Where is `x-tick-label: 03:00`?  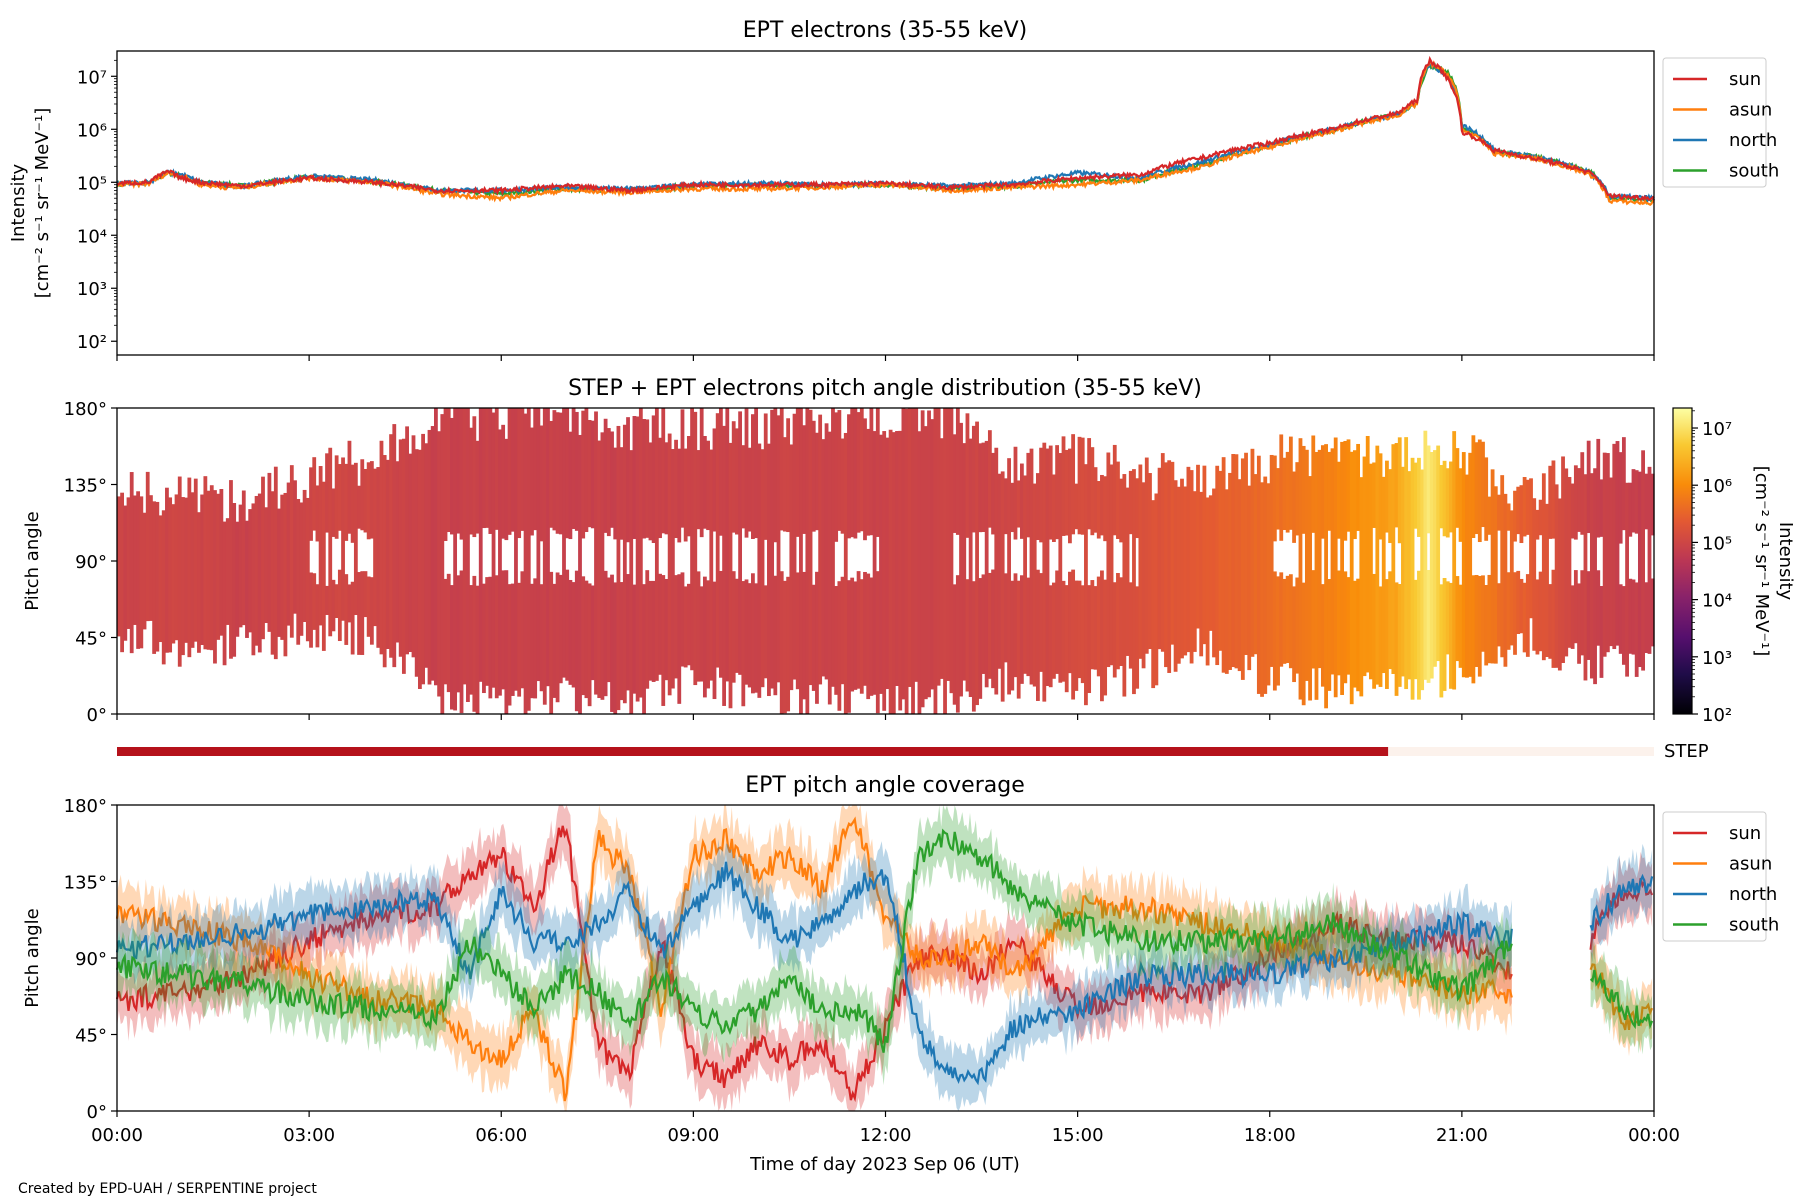 x-tick-label: 03:00 is located at coordinates (309, 1135).